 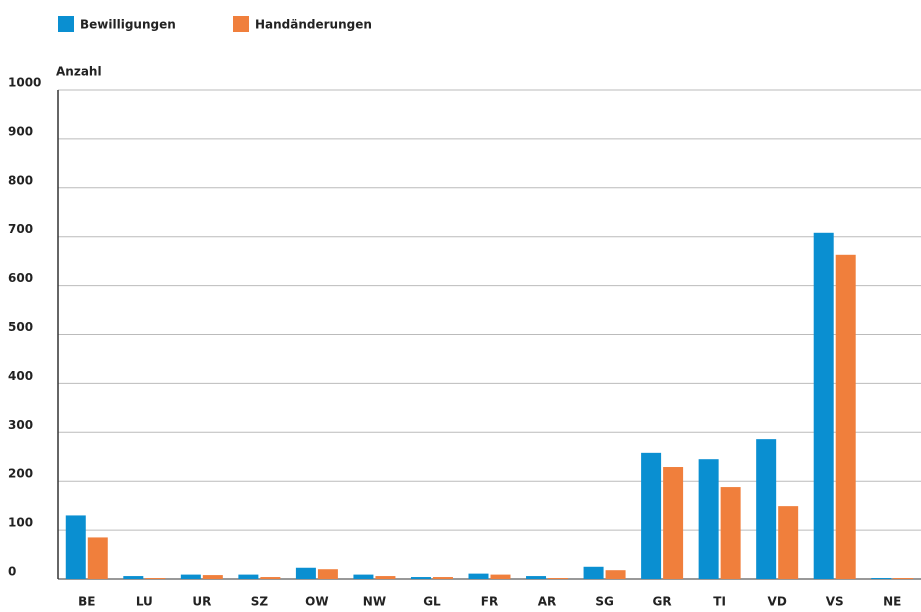 What do you see at coordinates (20, 376) in the screenshot?
I see `y-tick-label: 400` at bounding box center [20, 376].